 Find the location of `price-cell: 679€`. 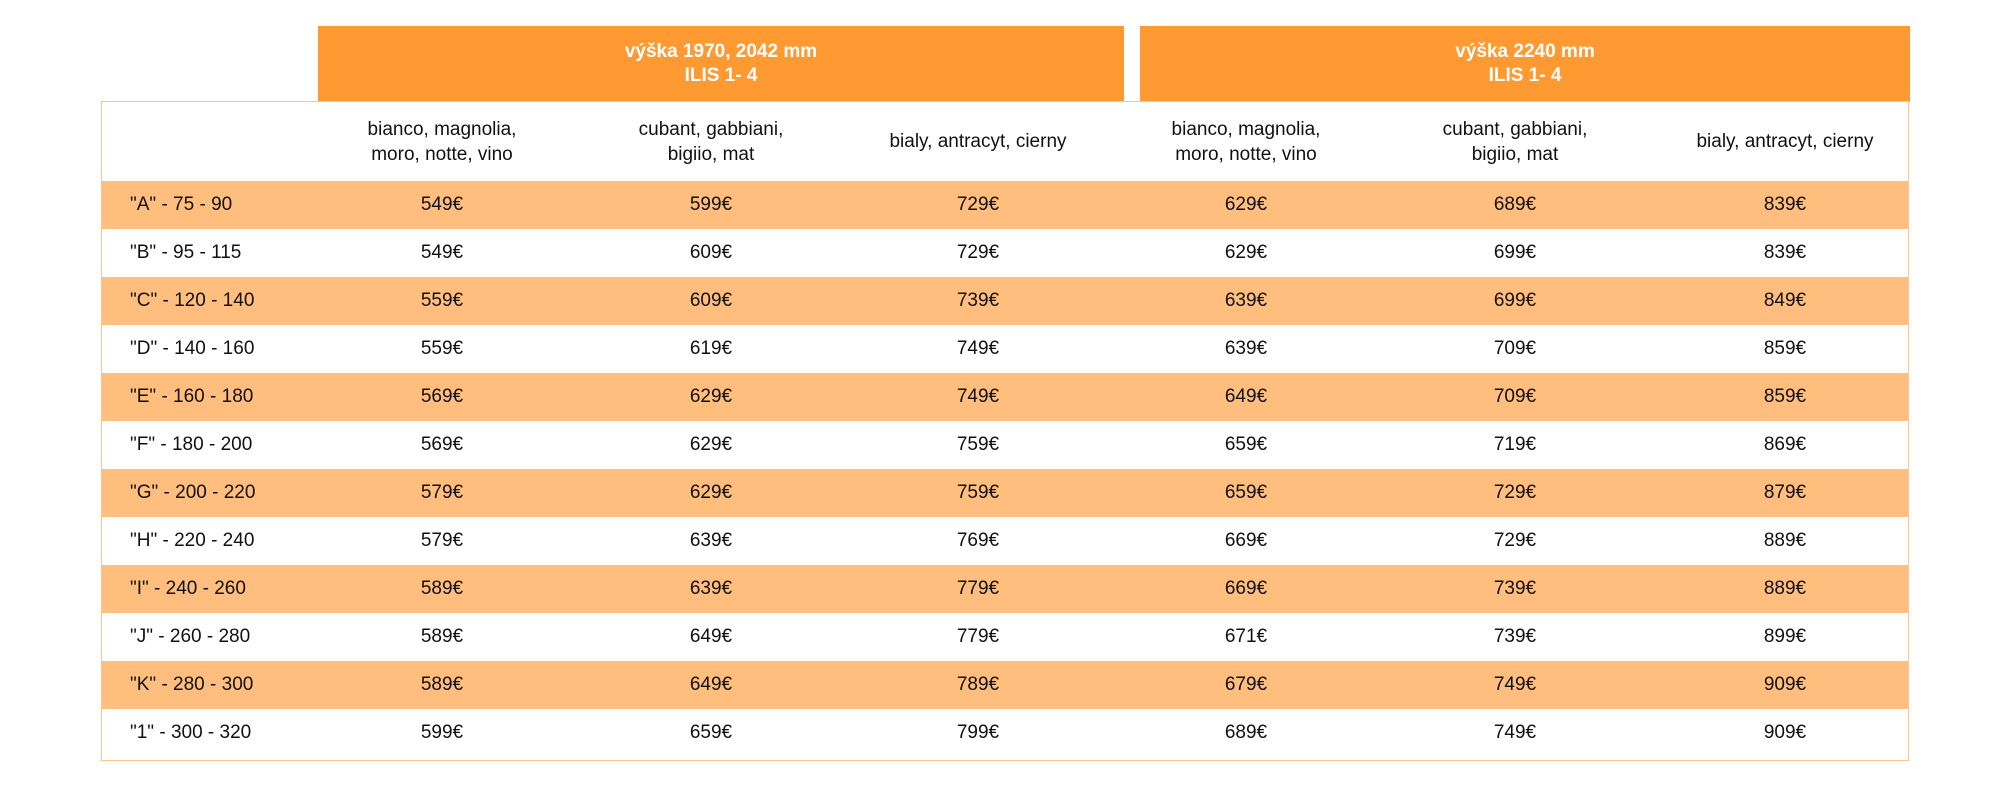

price-cell: 679€ is located at coordinates (1246, 684).